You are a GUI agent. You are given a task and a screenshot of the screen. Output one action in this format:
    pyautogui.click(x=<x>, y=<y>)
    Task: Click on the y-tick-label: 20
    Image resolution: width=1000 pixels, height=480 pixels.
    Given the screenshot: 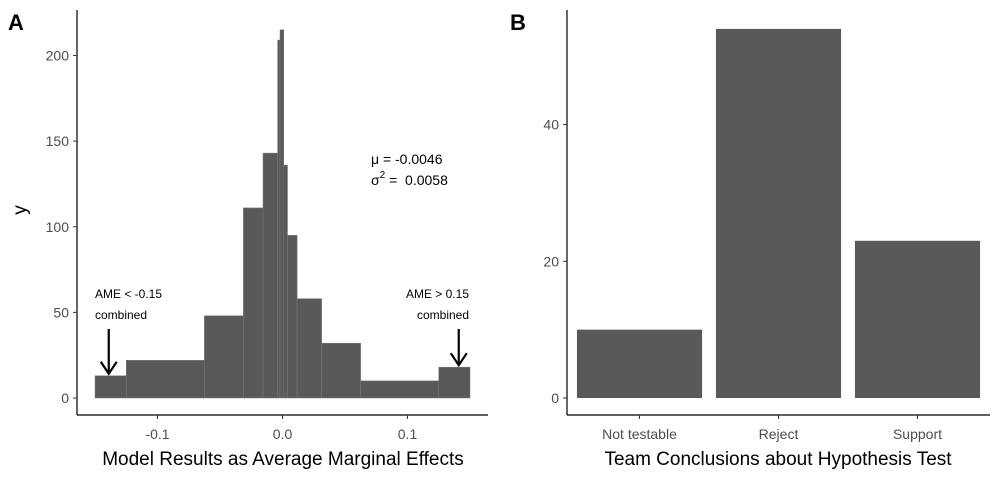 What is the action you would take?
    pyautogui.click(x=551, y=261)
    